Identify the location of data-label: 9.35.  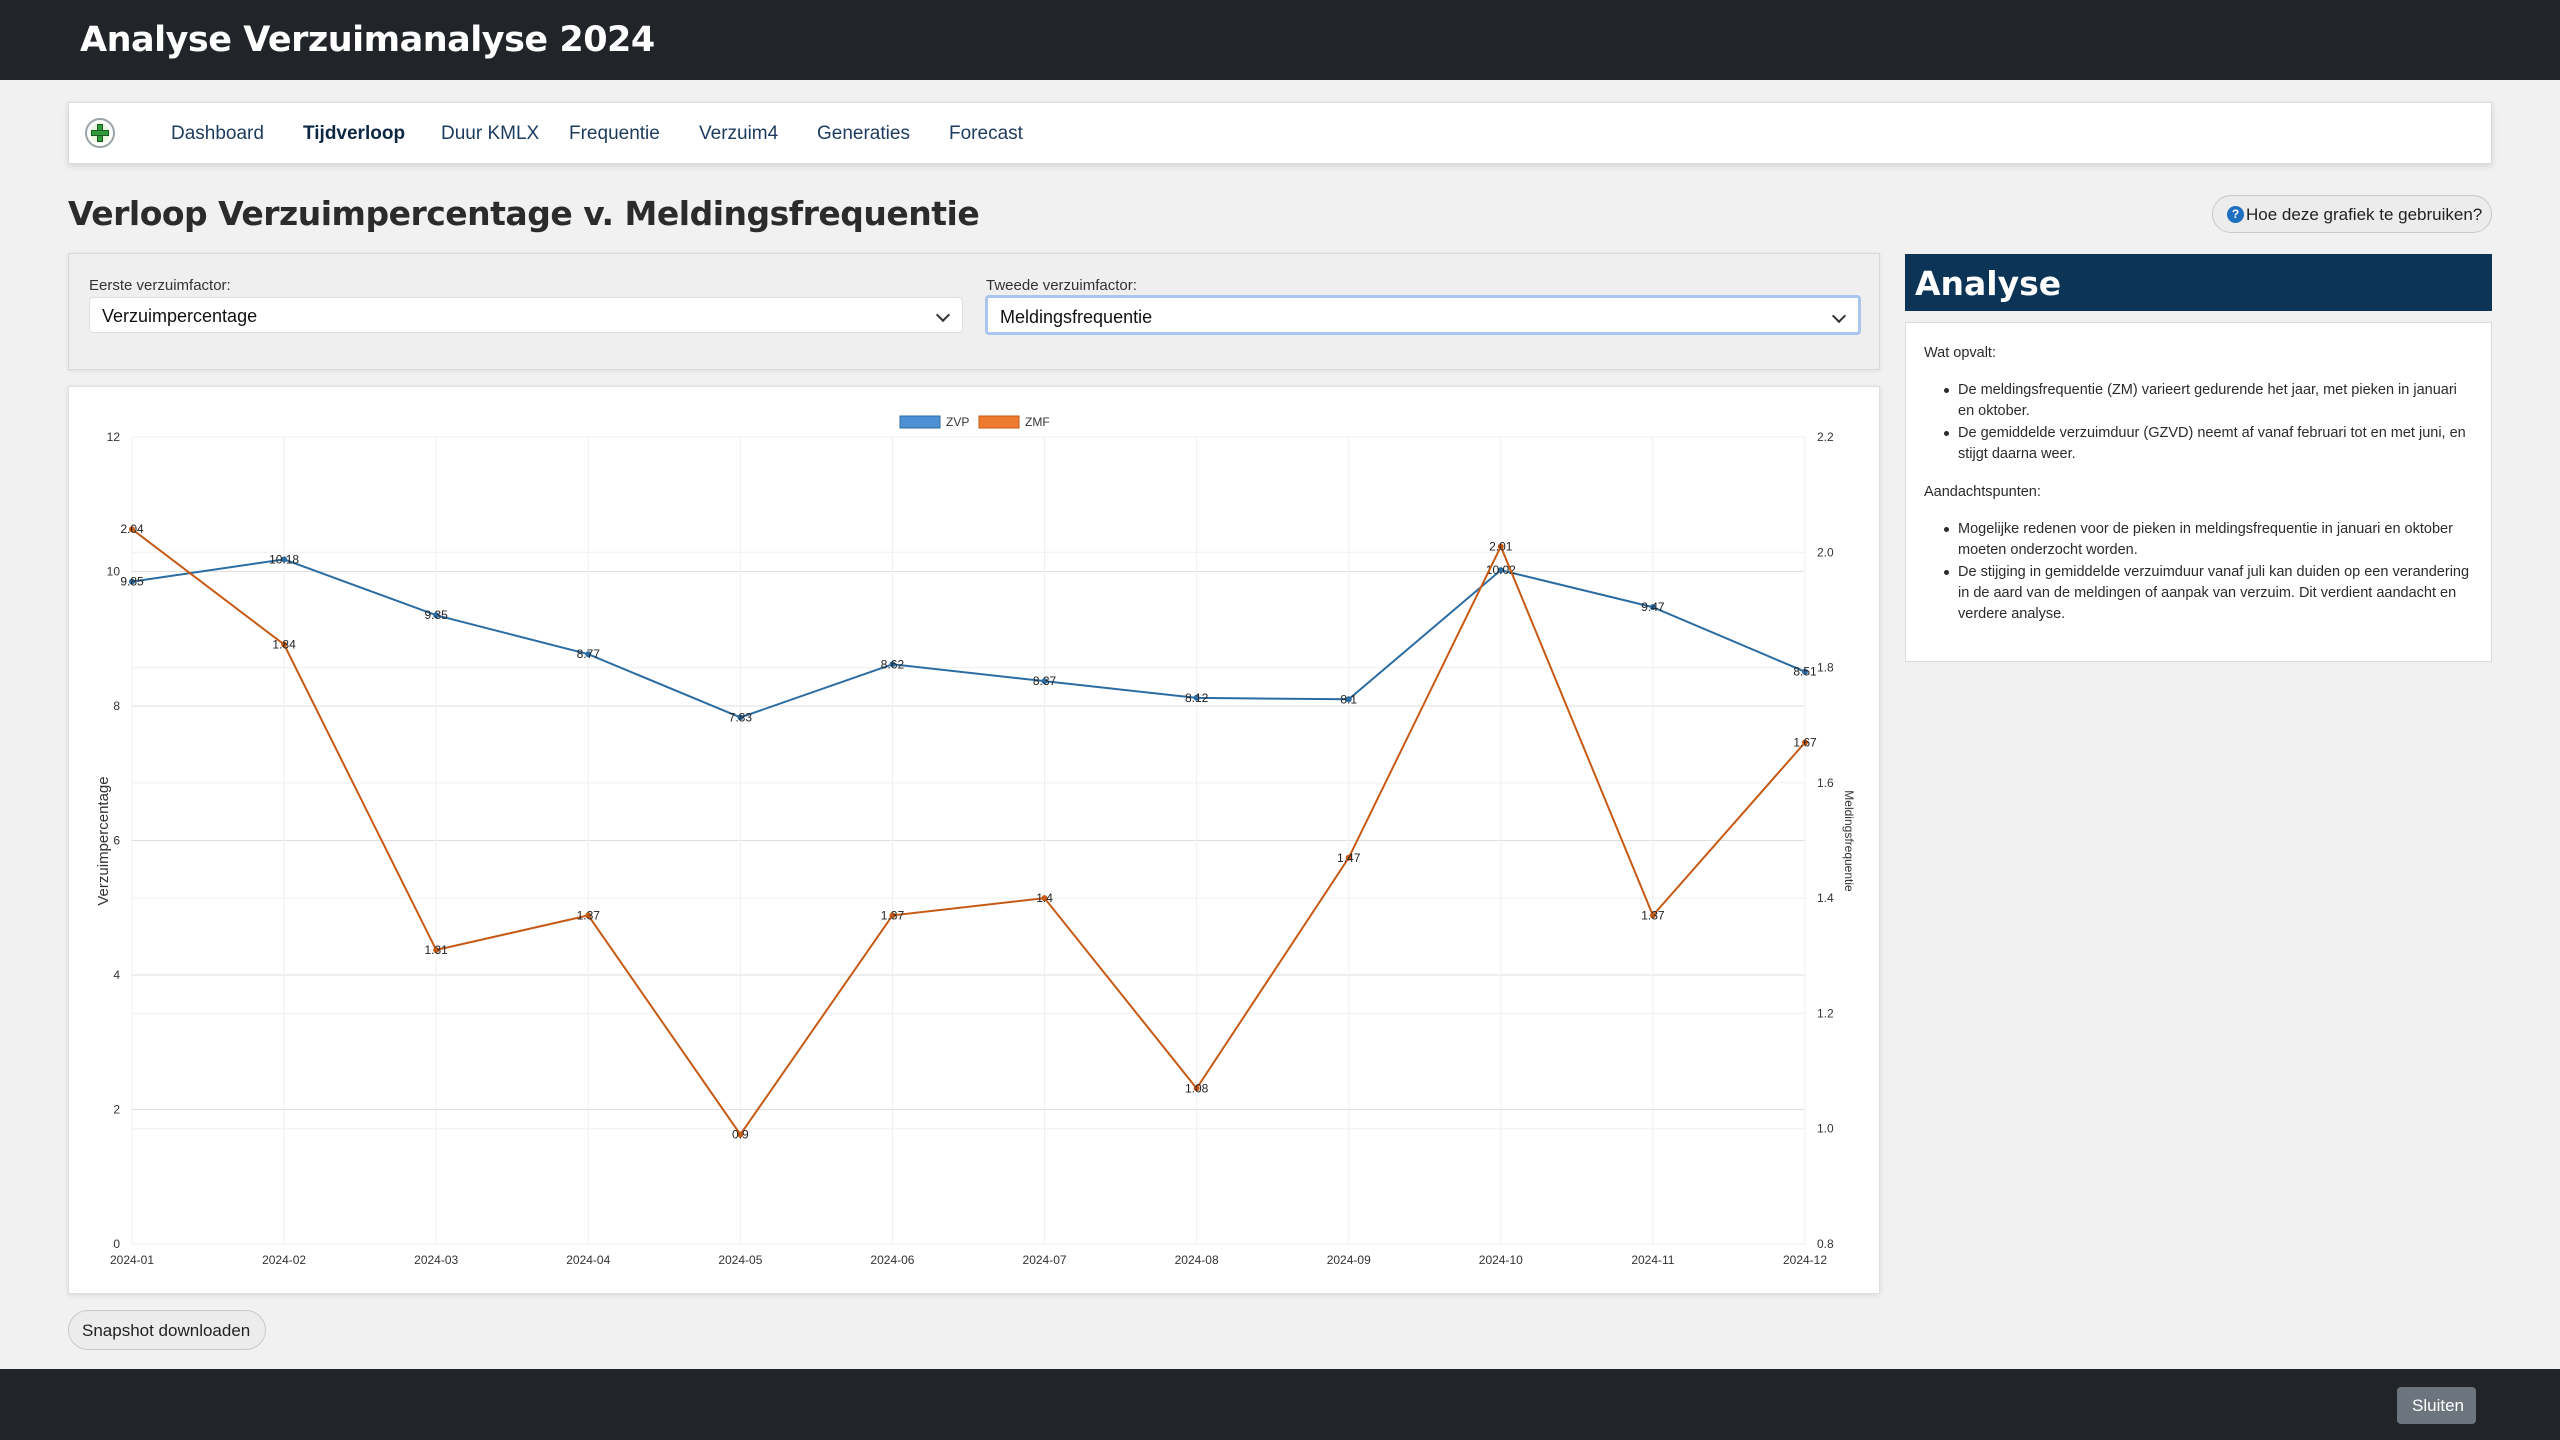
(437, 615).